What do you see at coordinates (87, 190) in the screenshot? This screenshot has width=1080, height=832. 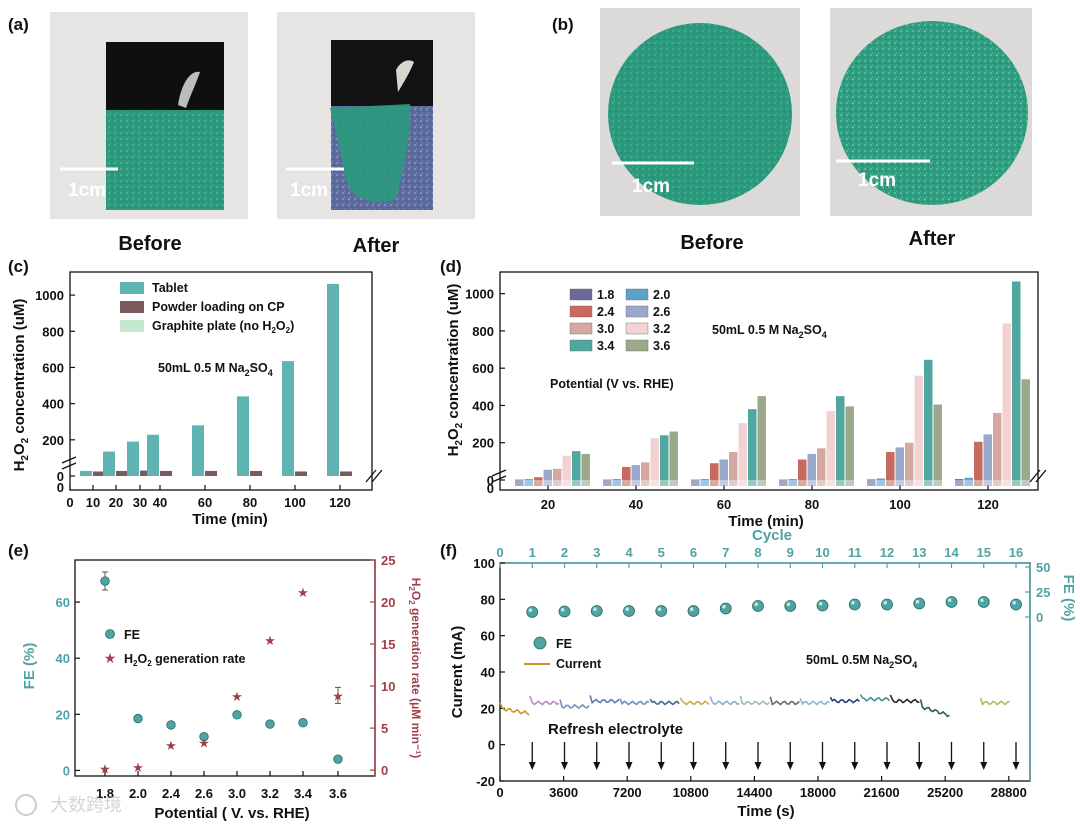 I see `scale-label-a-before: 1cm` at bounding box center [87, 190].